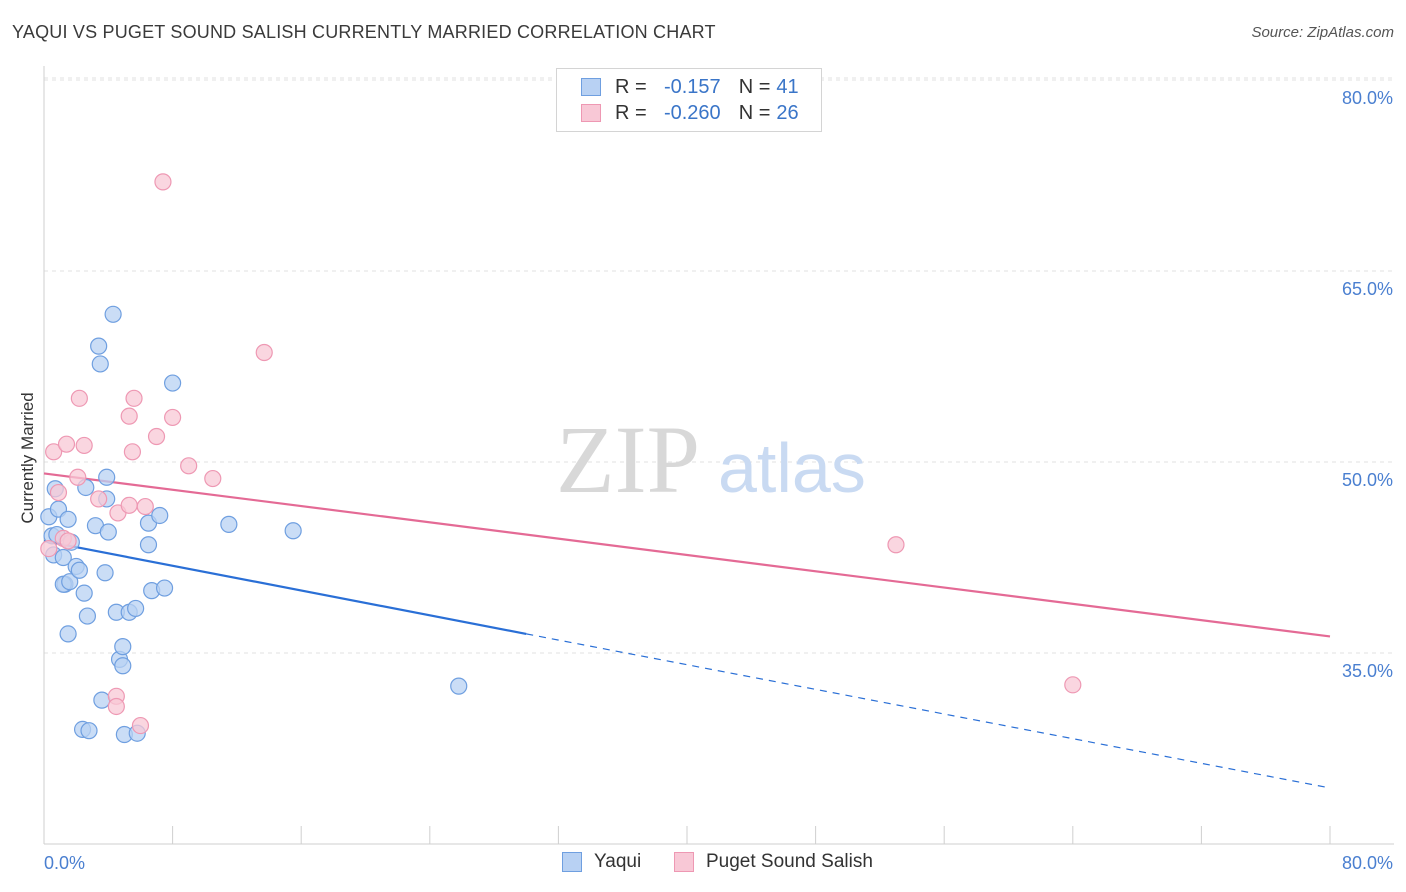 The height and width of the screenshot is (892, 1406). Describe the element at coordinates (27, 457) in the screenshot. I see `y-axis-label: Currently Married` at that location.